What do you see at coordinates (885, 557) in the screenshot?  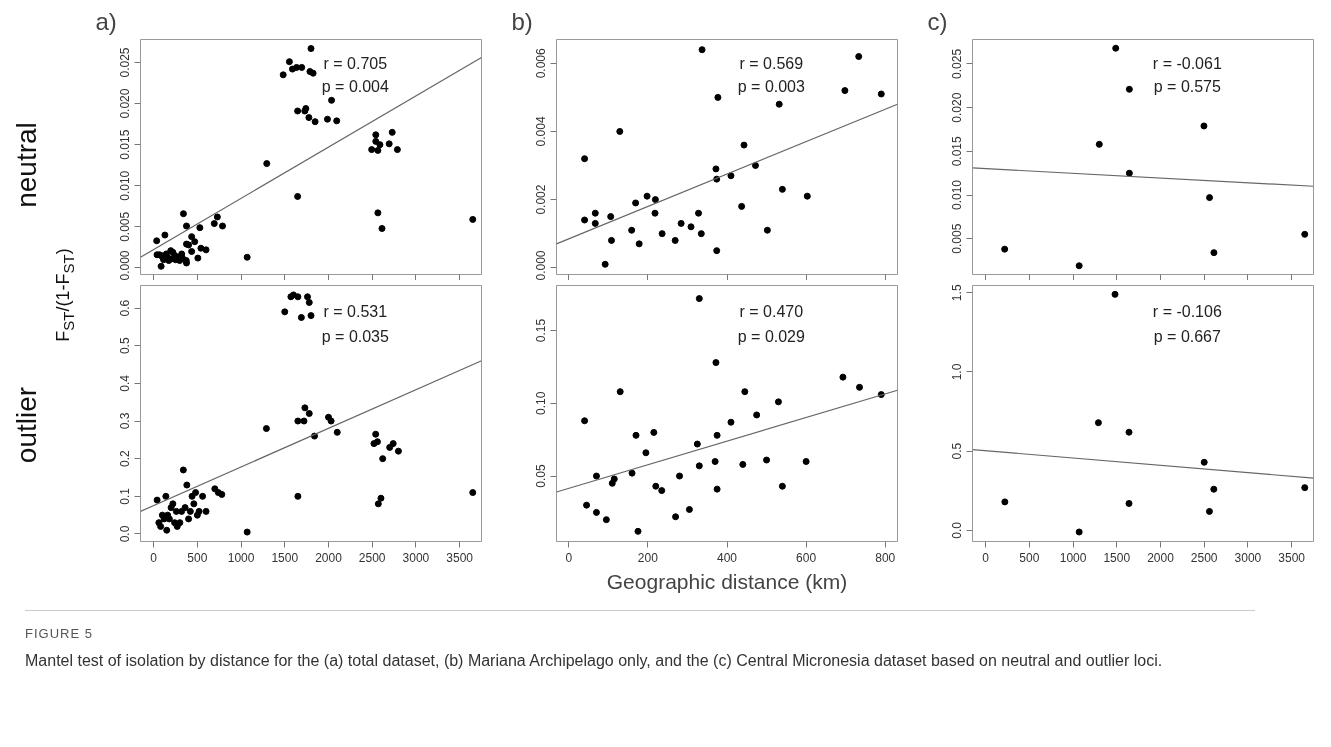 I see `x-tick-label: 800` at bounding box center [885, 557].